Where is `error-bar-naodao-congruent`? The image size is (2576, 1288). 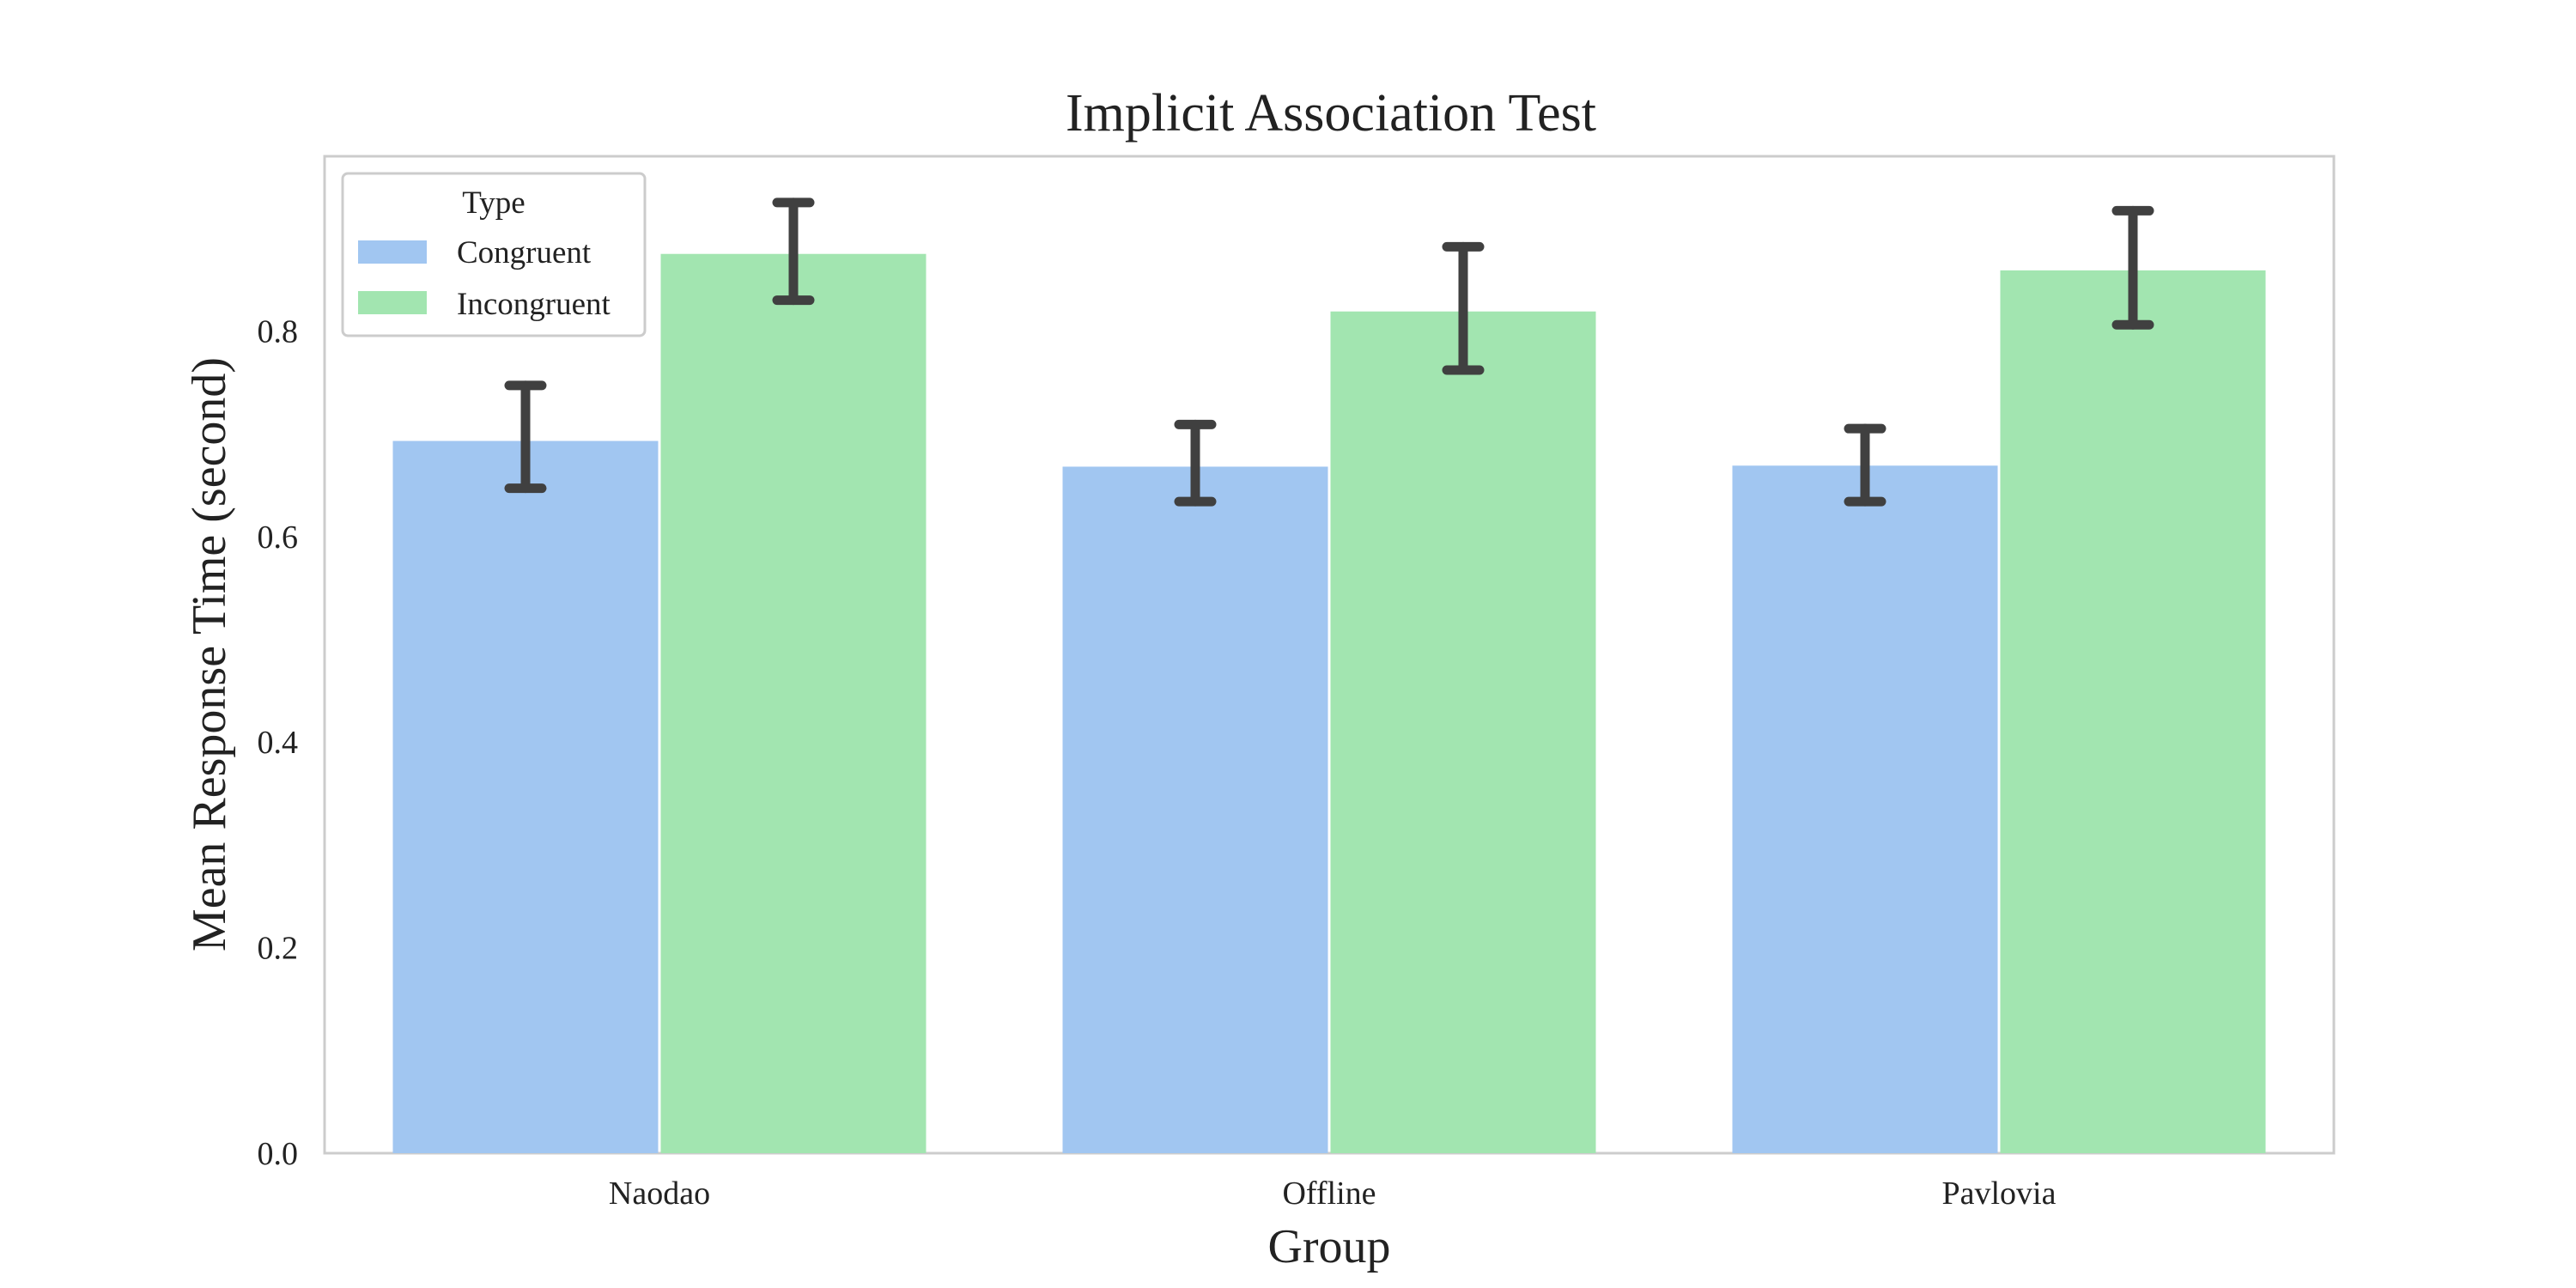 error-bar-naodao-congruent is located at coordinates (525, 437).